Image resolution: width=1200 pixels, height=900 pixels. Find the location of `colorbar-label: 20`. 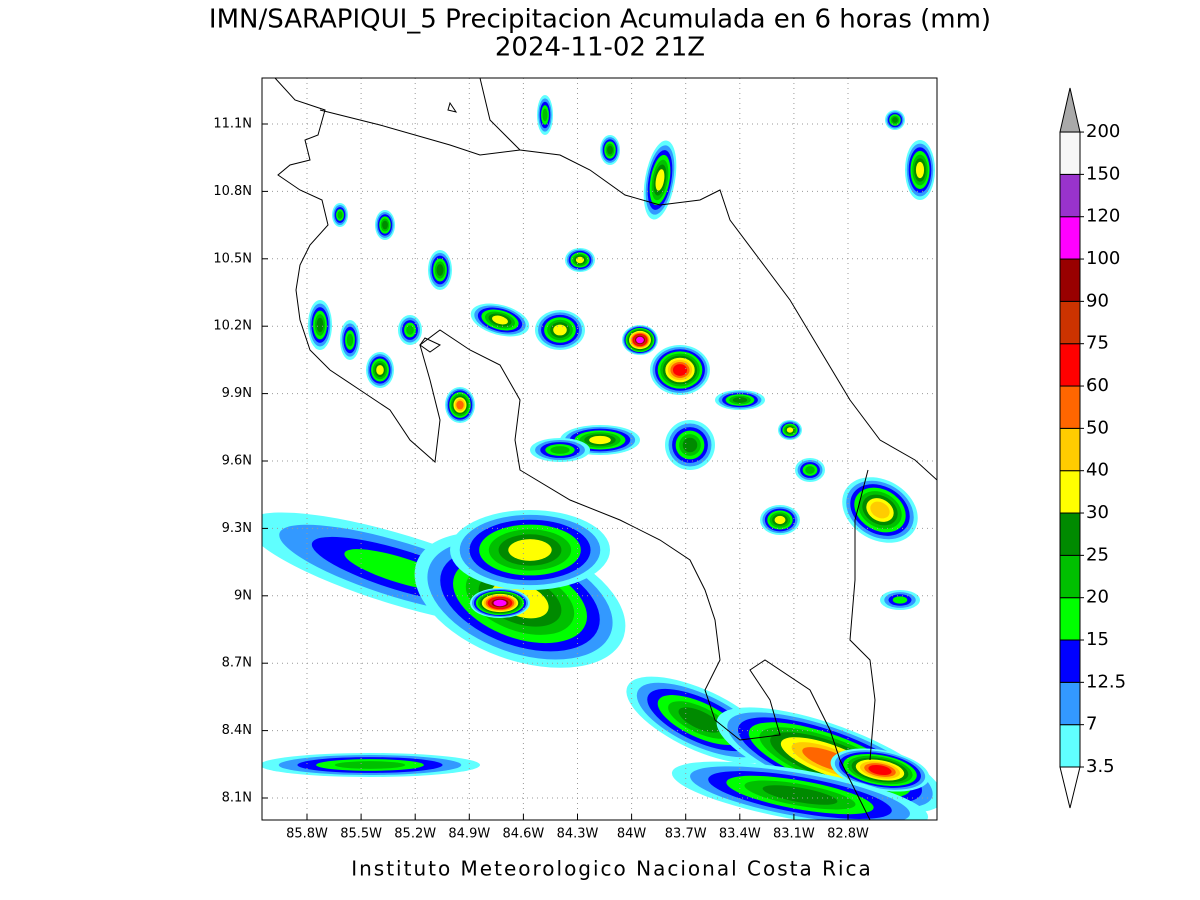

colorbar-label: 20 is located at coordinates (1097, 597).